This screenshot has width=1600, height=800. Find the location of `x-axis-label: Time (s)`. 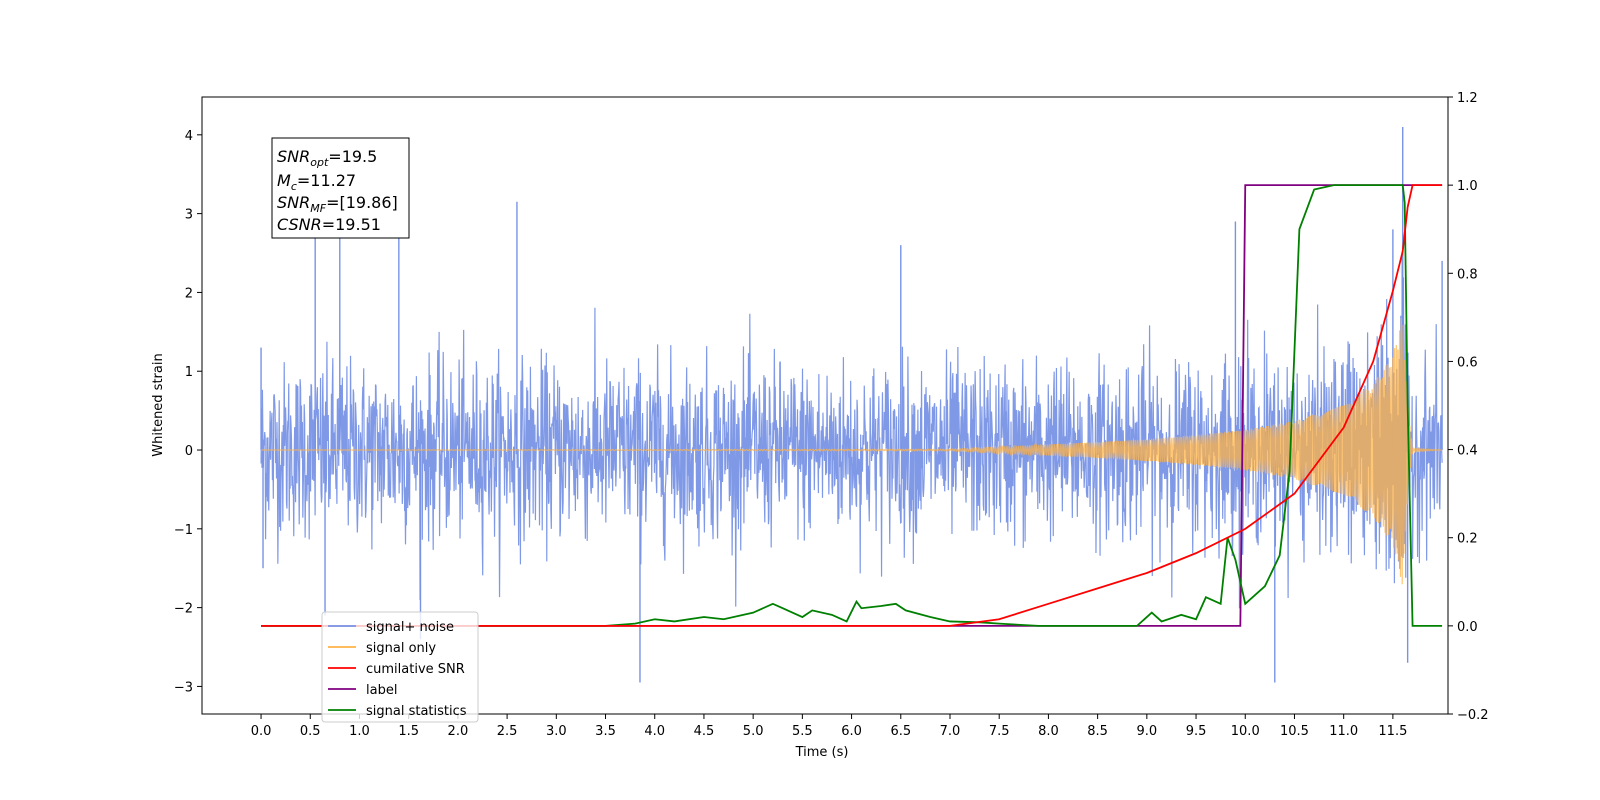

x-axis-label: Time (s) is located at coordinates (822, 752).